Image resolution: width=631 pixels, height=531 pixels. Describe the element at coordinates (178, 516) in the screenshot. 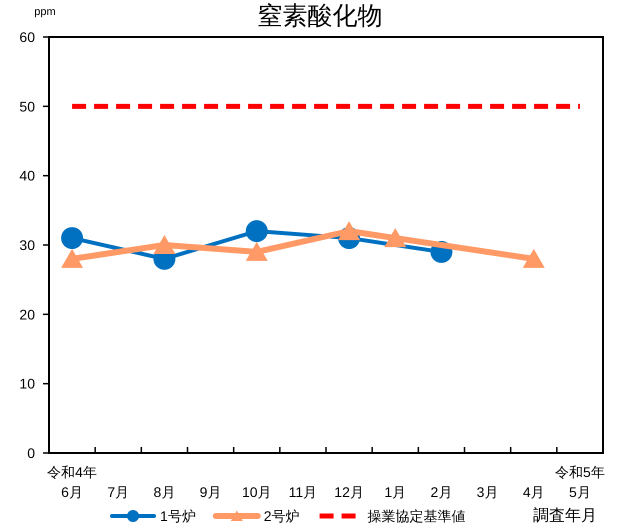

I see `legend-label: 1号炉` at that location.